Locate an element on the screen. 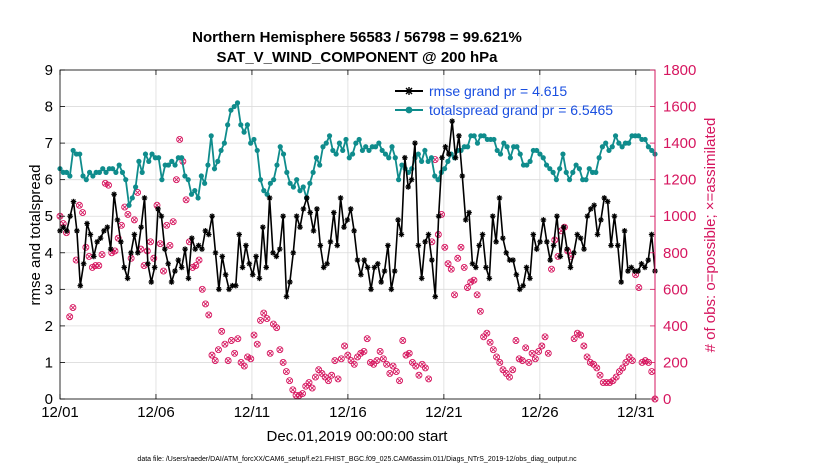 The width and height of the screenshot is (830, 470). y-left-tick-label-5: 5 is located at coordinates (49, 216).